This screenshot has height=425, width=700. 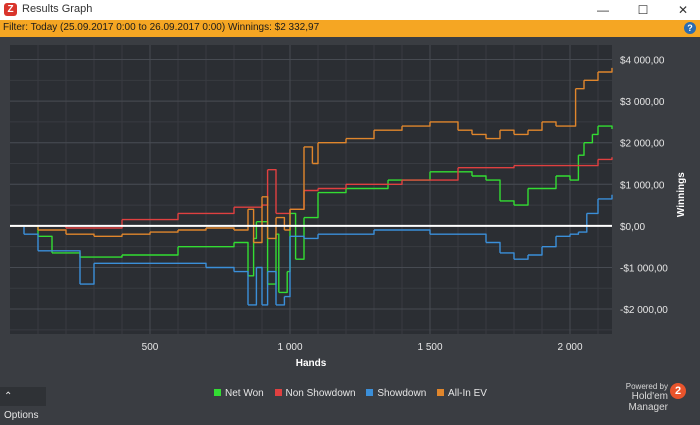 I want to click on brand-name: Hold'em Manager, so click(x=648, y=402).